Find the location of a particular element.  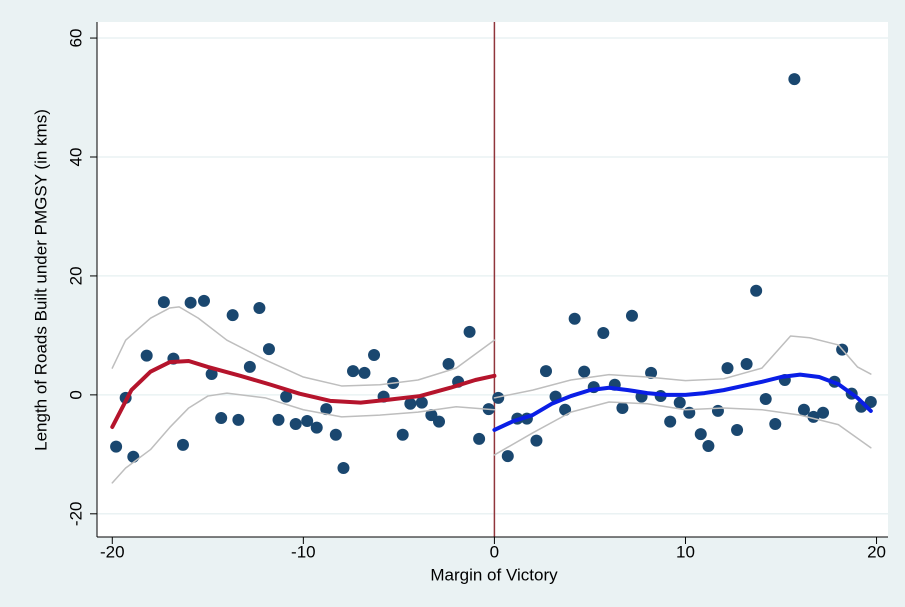

x-tick-label: -20 is located at coordinates (112, 551).